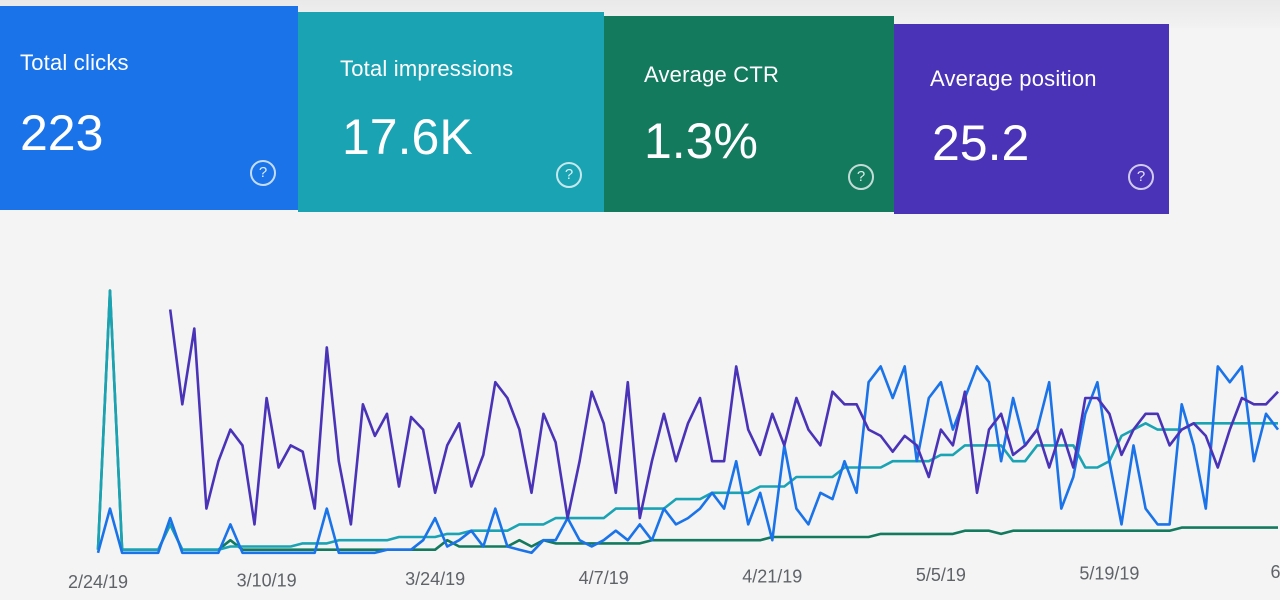  I want to click on average-ctr-value: 1.3%, so click(701, 141).